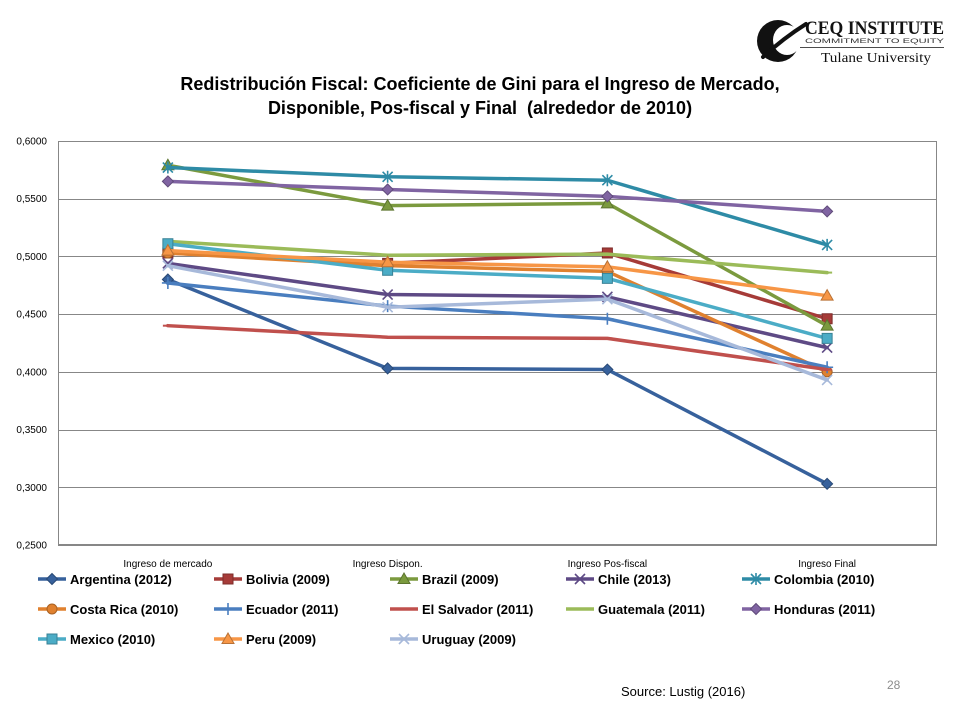 The width and height of the screenshot is (960, 720). What do you see at coordinates (31, 315) in the screenshot?
I see `y-tick-label: 0,4500` at bounding box center [31, 315].